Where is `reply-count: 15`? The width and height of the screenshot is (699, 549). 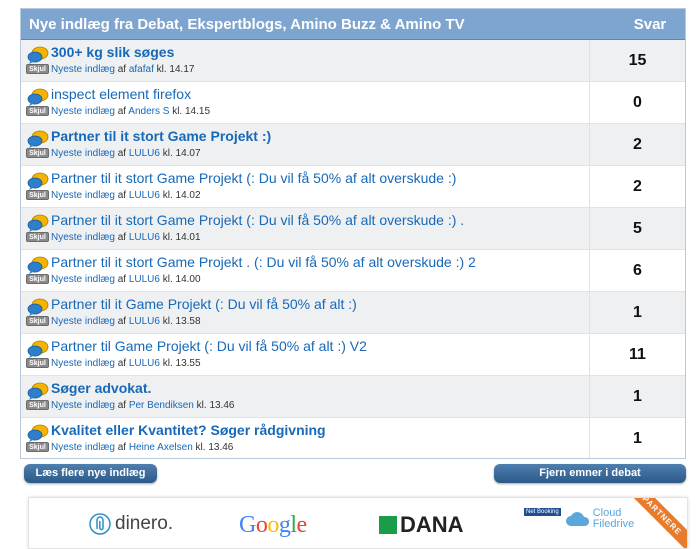 reply-count: 15 is located at coordinates (637, 60).